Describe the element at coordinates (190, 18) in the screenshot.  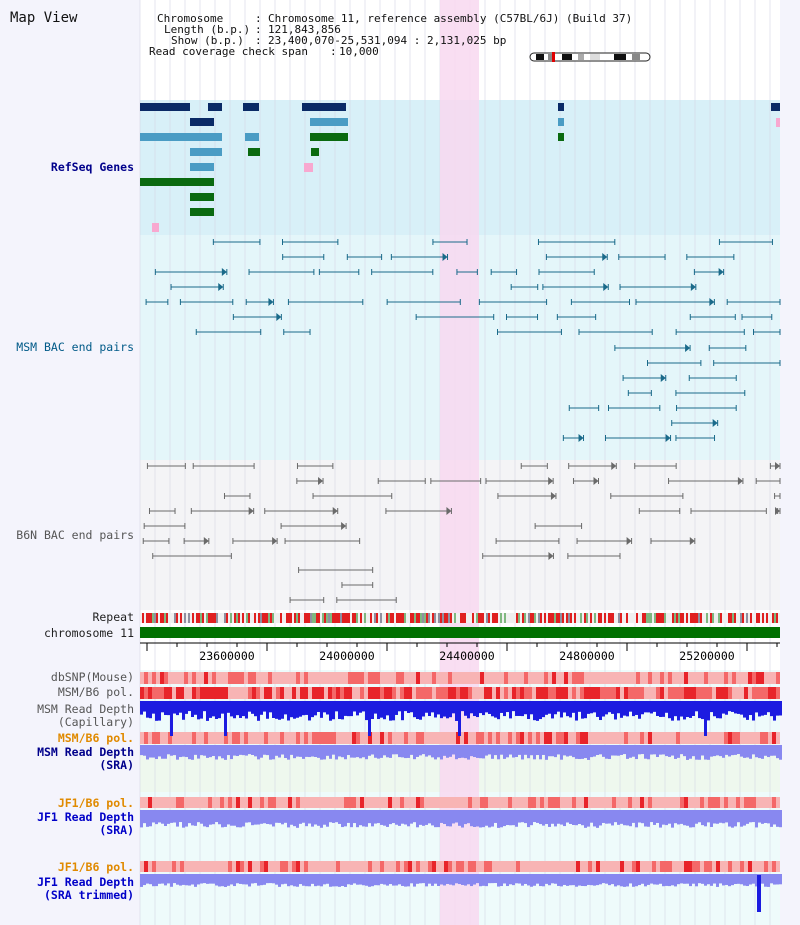
I see `chromosome-label: Chromosome` at that location.